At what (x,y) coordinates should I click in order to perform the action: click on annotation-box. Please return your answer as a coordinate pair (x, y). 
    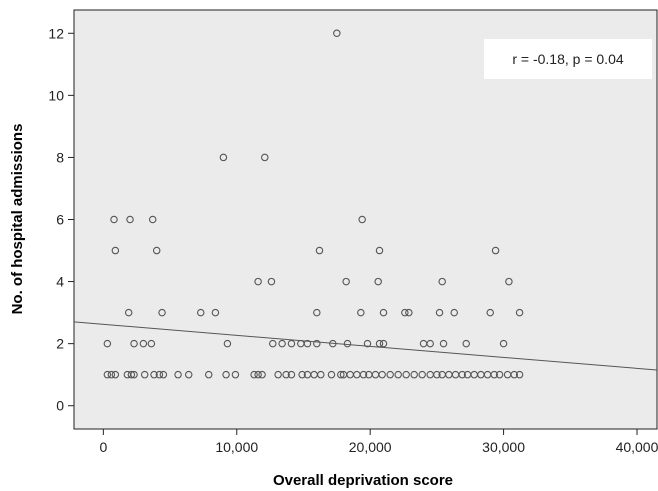
    Looking at the image, I should click on (568, 59).